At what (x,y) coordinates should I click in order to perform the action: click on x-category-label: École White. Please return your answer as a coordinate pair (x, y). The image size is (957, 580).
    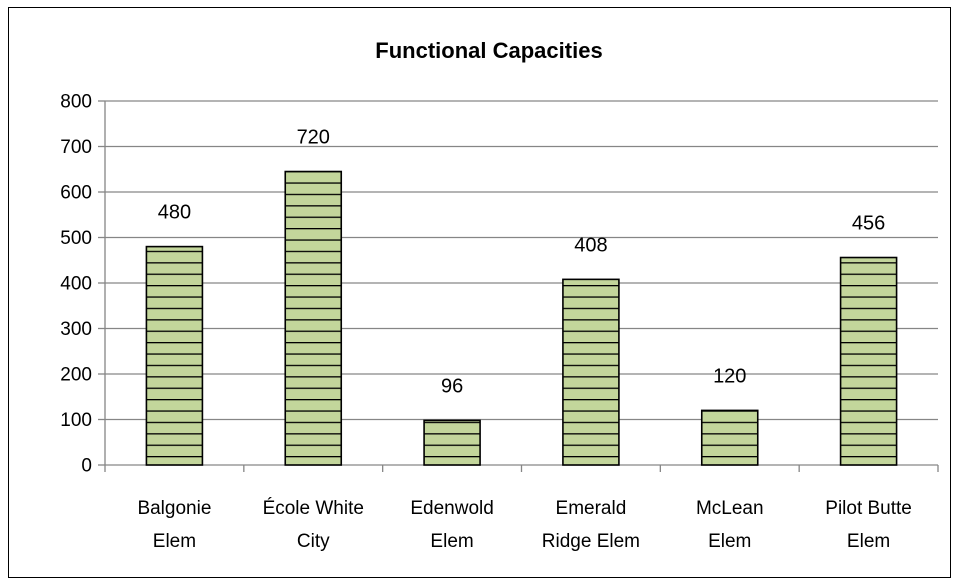
    Looking at the image, I should click on (313, 508).